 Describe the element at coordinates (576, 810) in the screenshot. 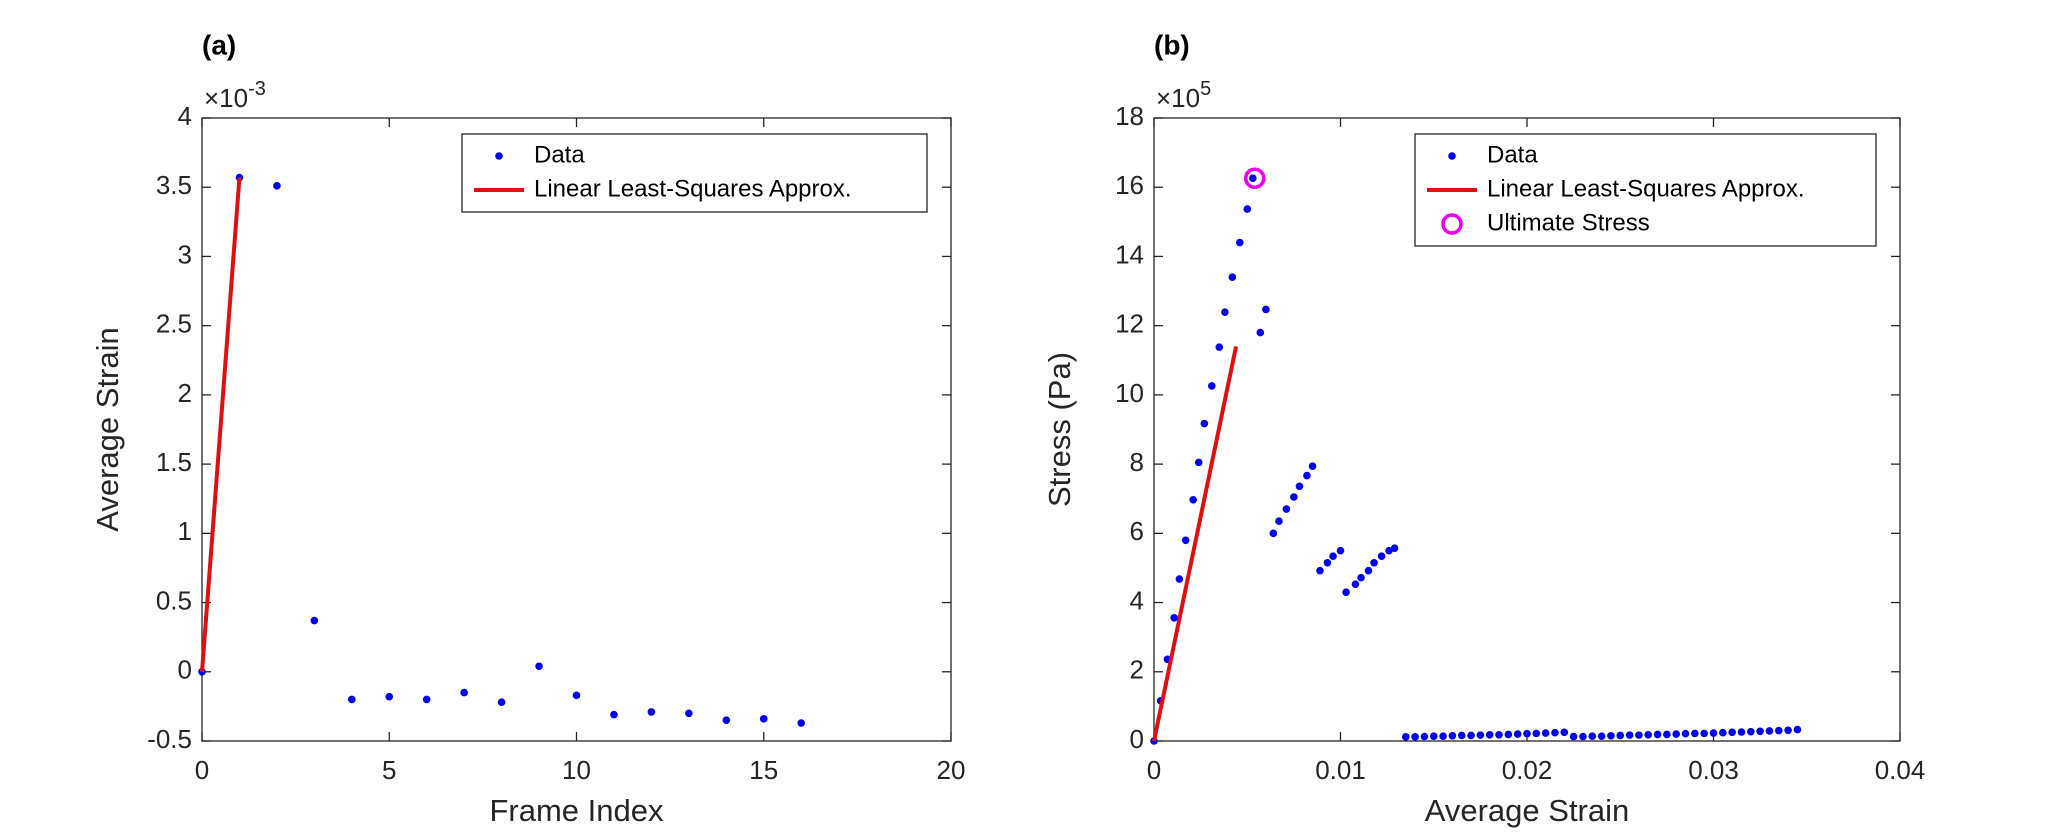

I see `x-axis-label: Frame Index` at that location.